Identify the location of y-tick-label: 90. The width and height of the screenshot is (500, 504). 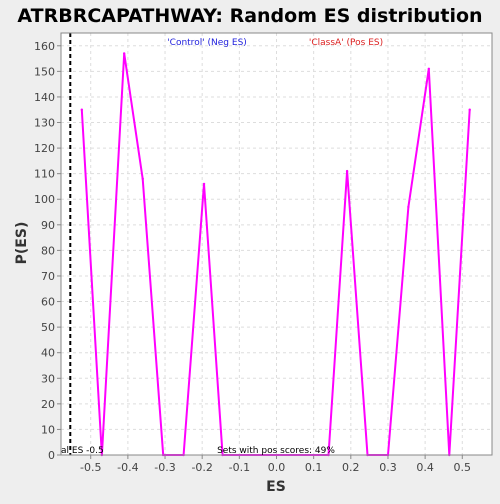
(48, 225).